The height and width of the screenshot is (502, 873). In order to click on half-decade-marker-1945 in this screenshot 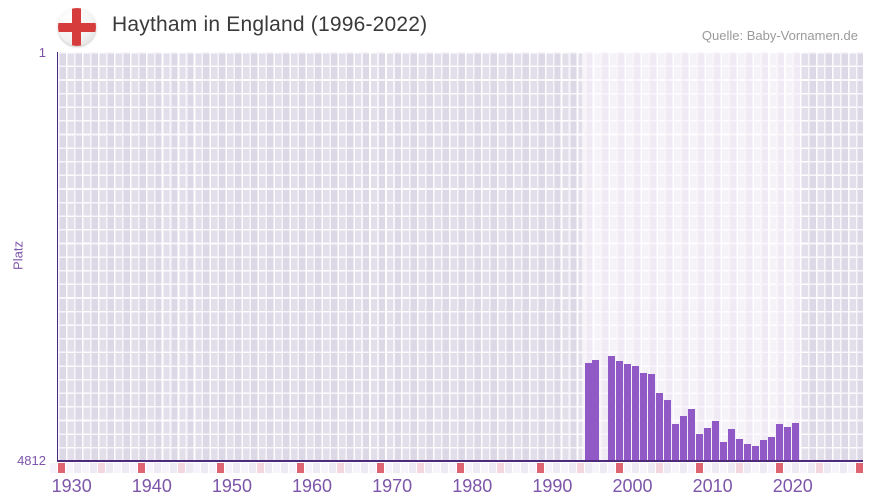, I will do `click(181, 467)`.